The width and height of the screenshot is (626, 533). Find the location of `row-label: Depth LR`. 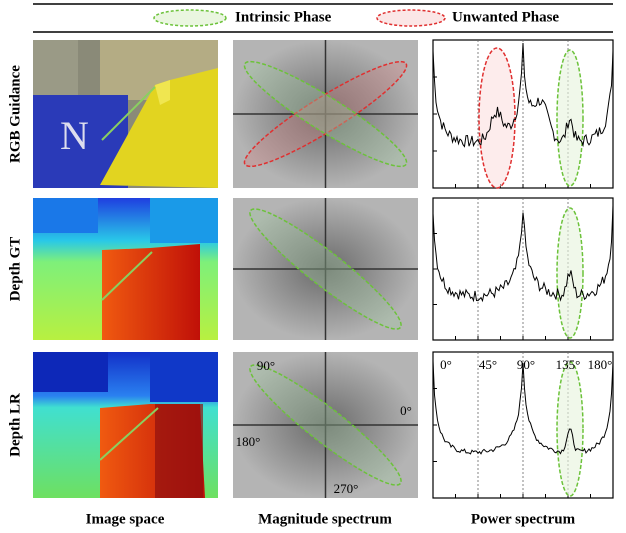

row-label: Depth LR is located at coordinates (15, 425).